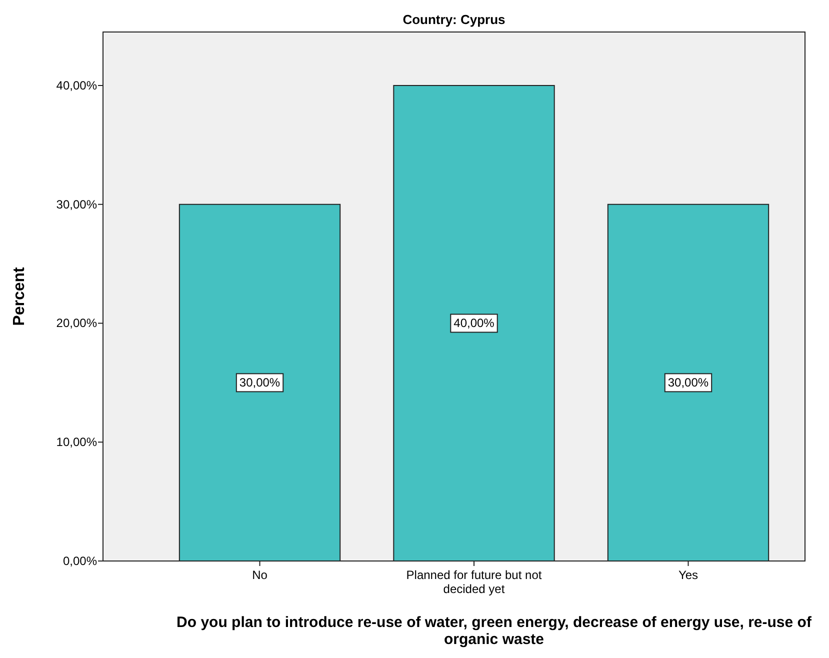 This screenshot has width=829, height=658. I want to click on x-tick-label: No, so click(260, 575).